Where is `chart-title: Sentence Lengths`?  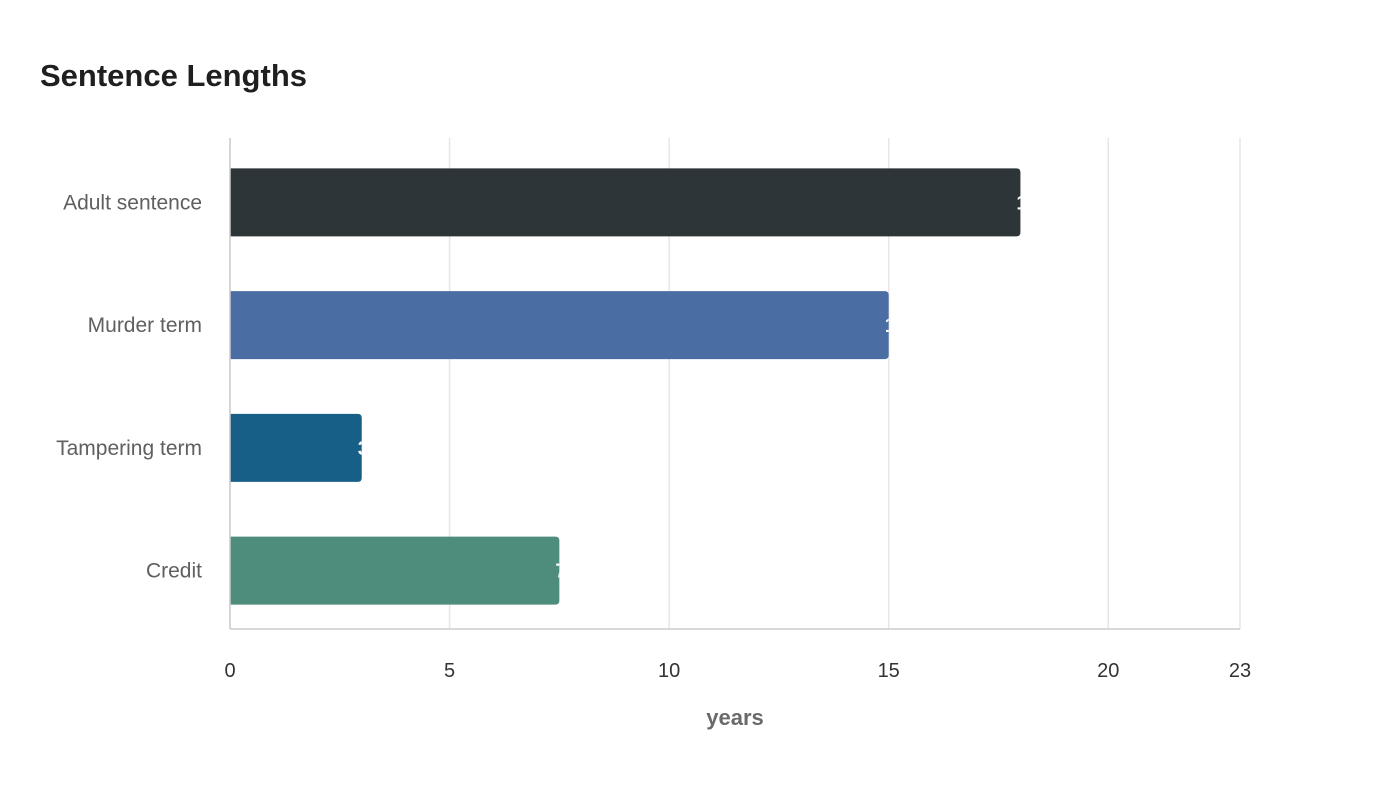
chart-title: Sentence Lengths is located at coordinates (173, 75).